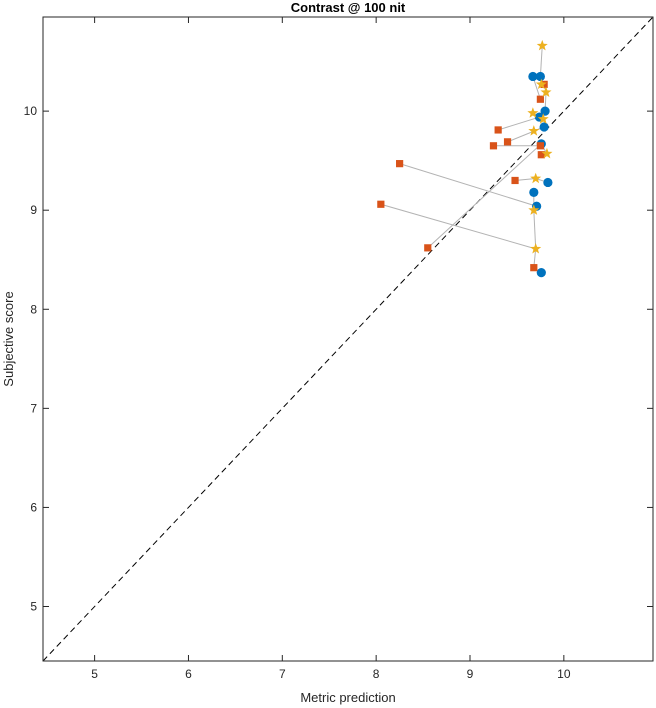 The image size is (656, 708). I want to click on y-tick-label: 6, so click(33, 507).